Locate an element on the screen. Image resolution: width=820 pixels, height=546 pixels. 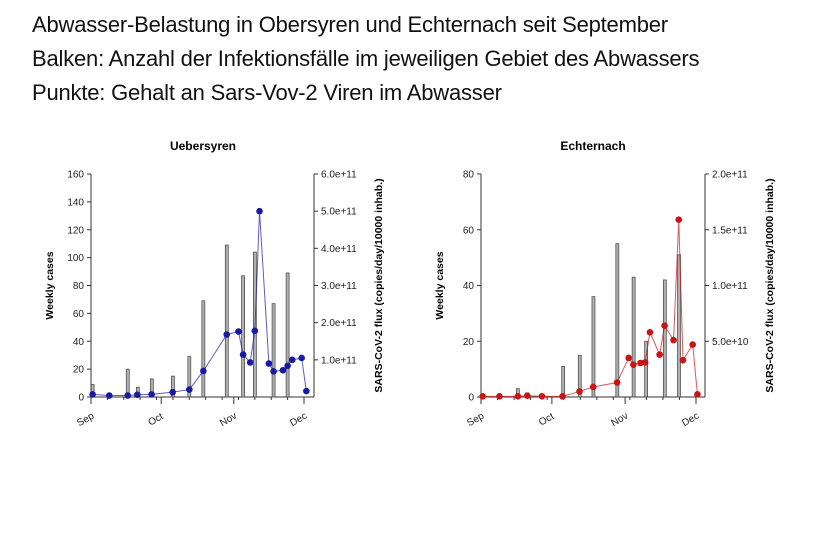
chart-title: Uebersyren is located at coordinates (203, 146).